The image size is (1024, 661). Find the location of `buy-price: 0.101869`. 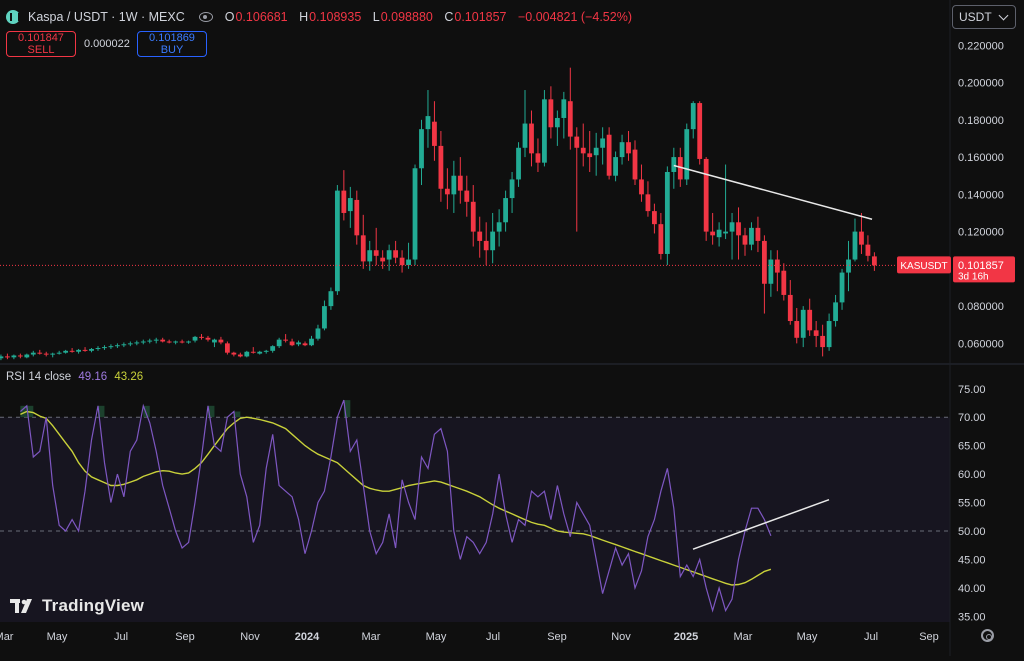

buy-price: 0.101869 is located at coordinates (172, 38).